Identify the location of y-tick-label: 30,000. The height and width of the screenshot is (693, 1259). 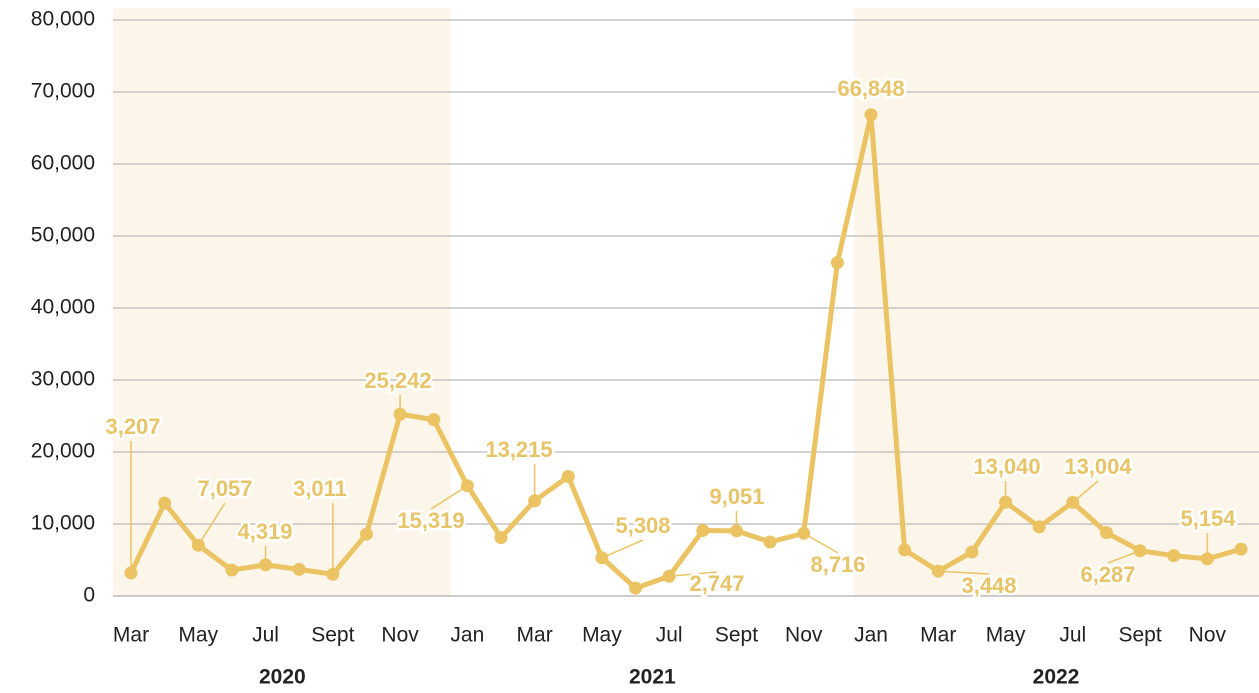
(63, 379).